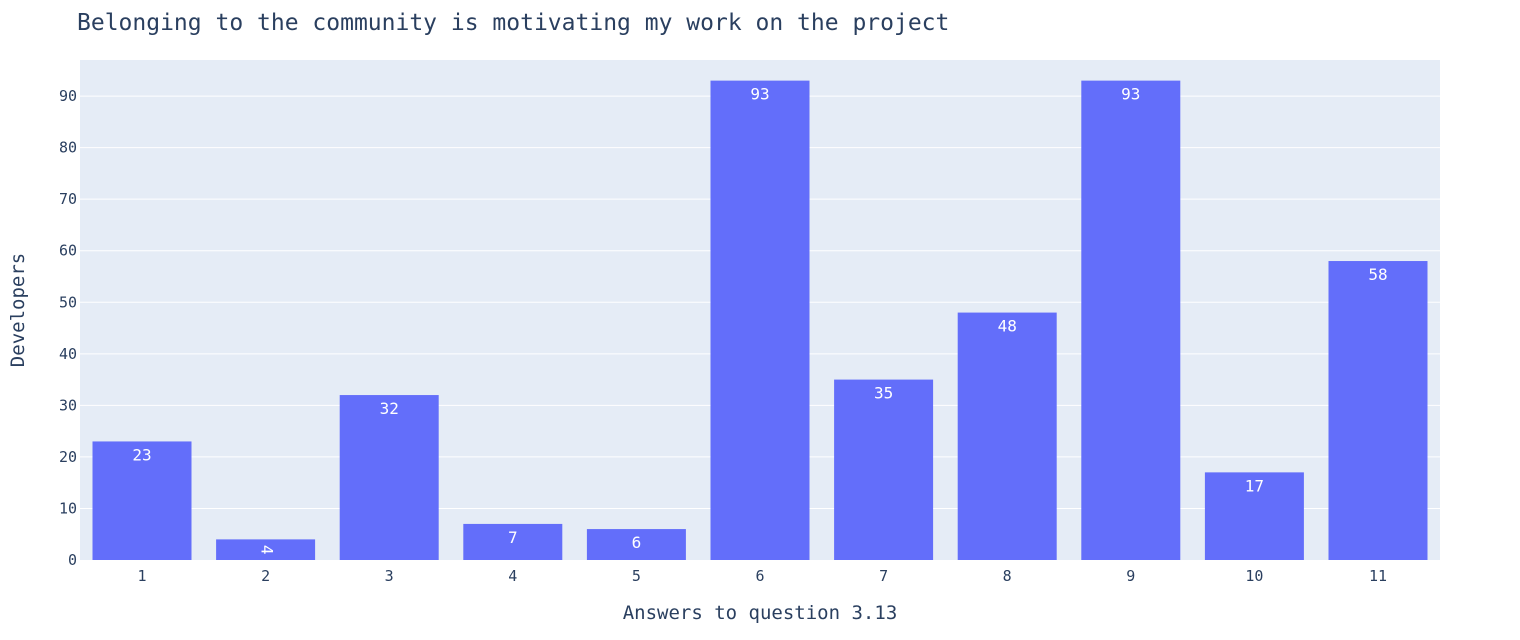 This screenshot has height=640, width=1520. What do you see at coordinates (265, 576) in the screenshot?
I see `x-tick-label: 2` at bounding box center [265, 576].